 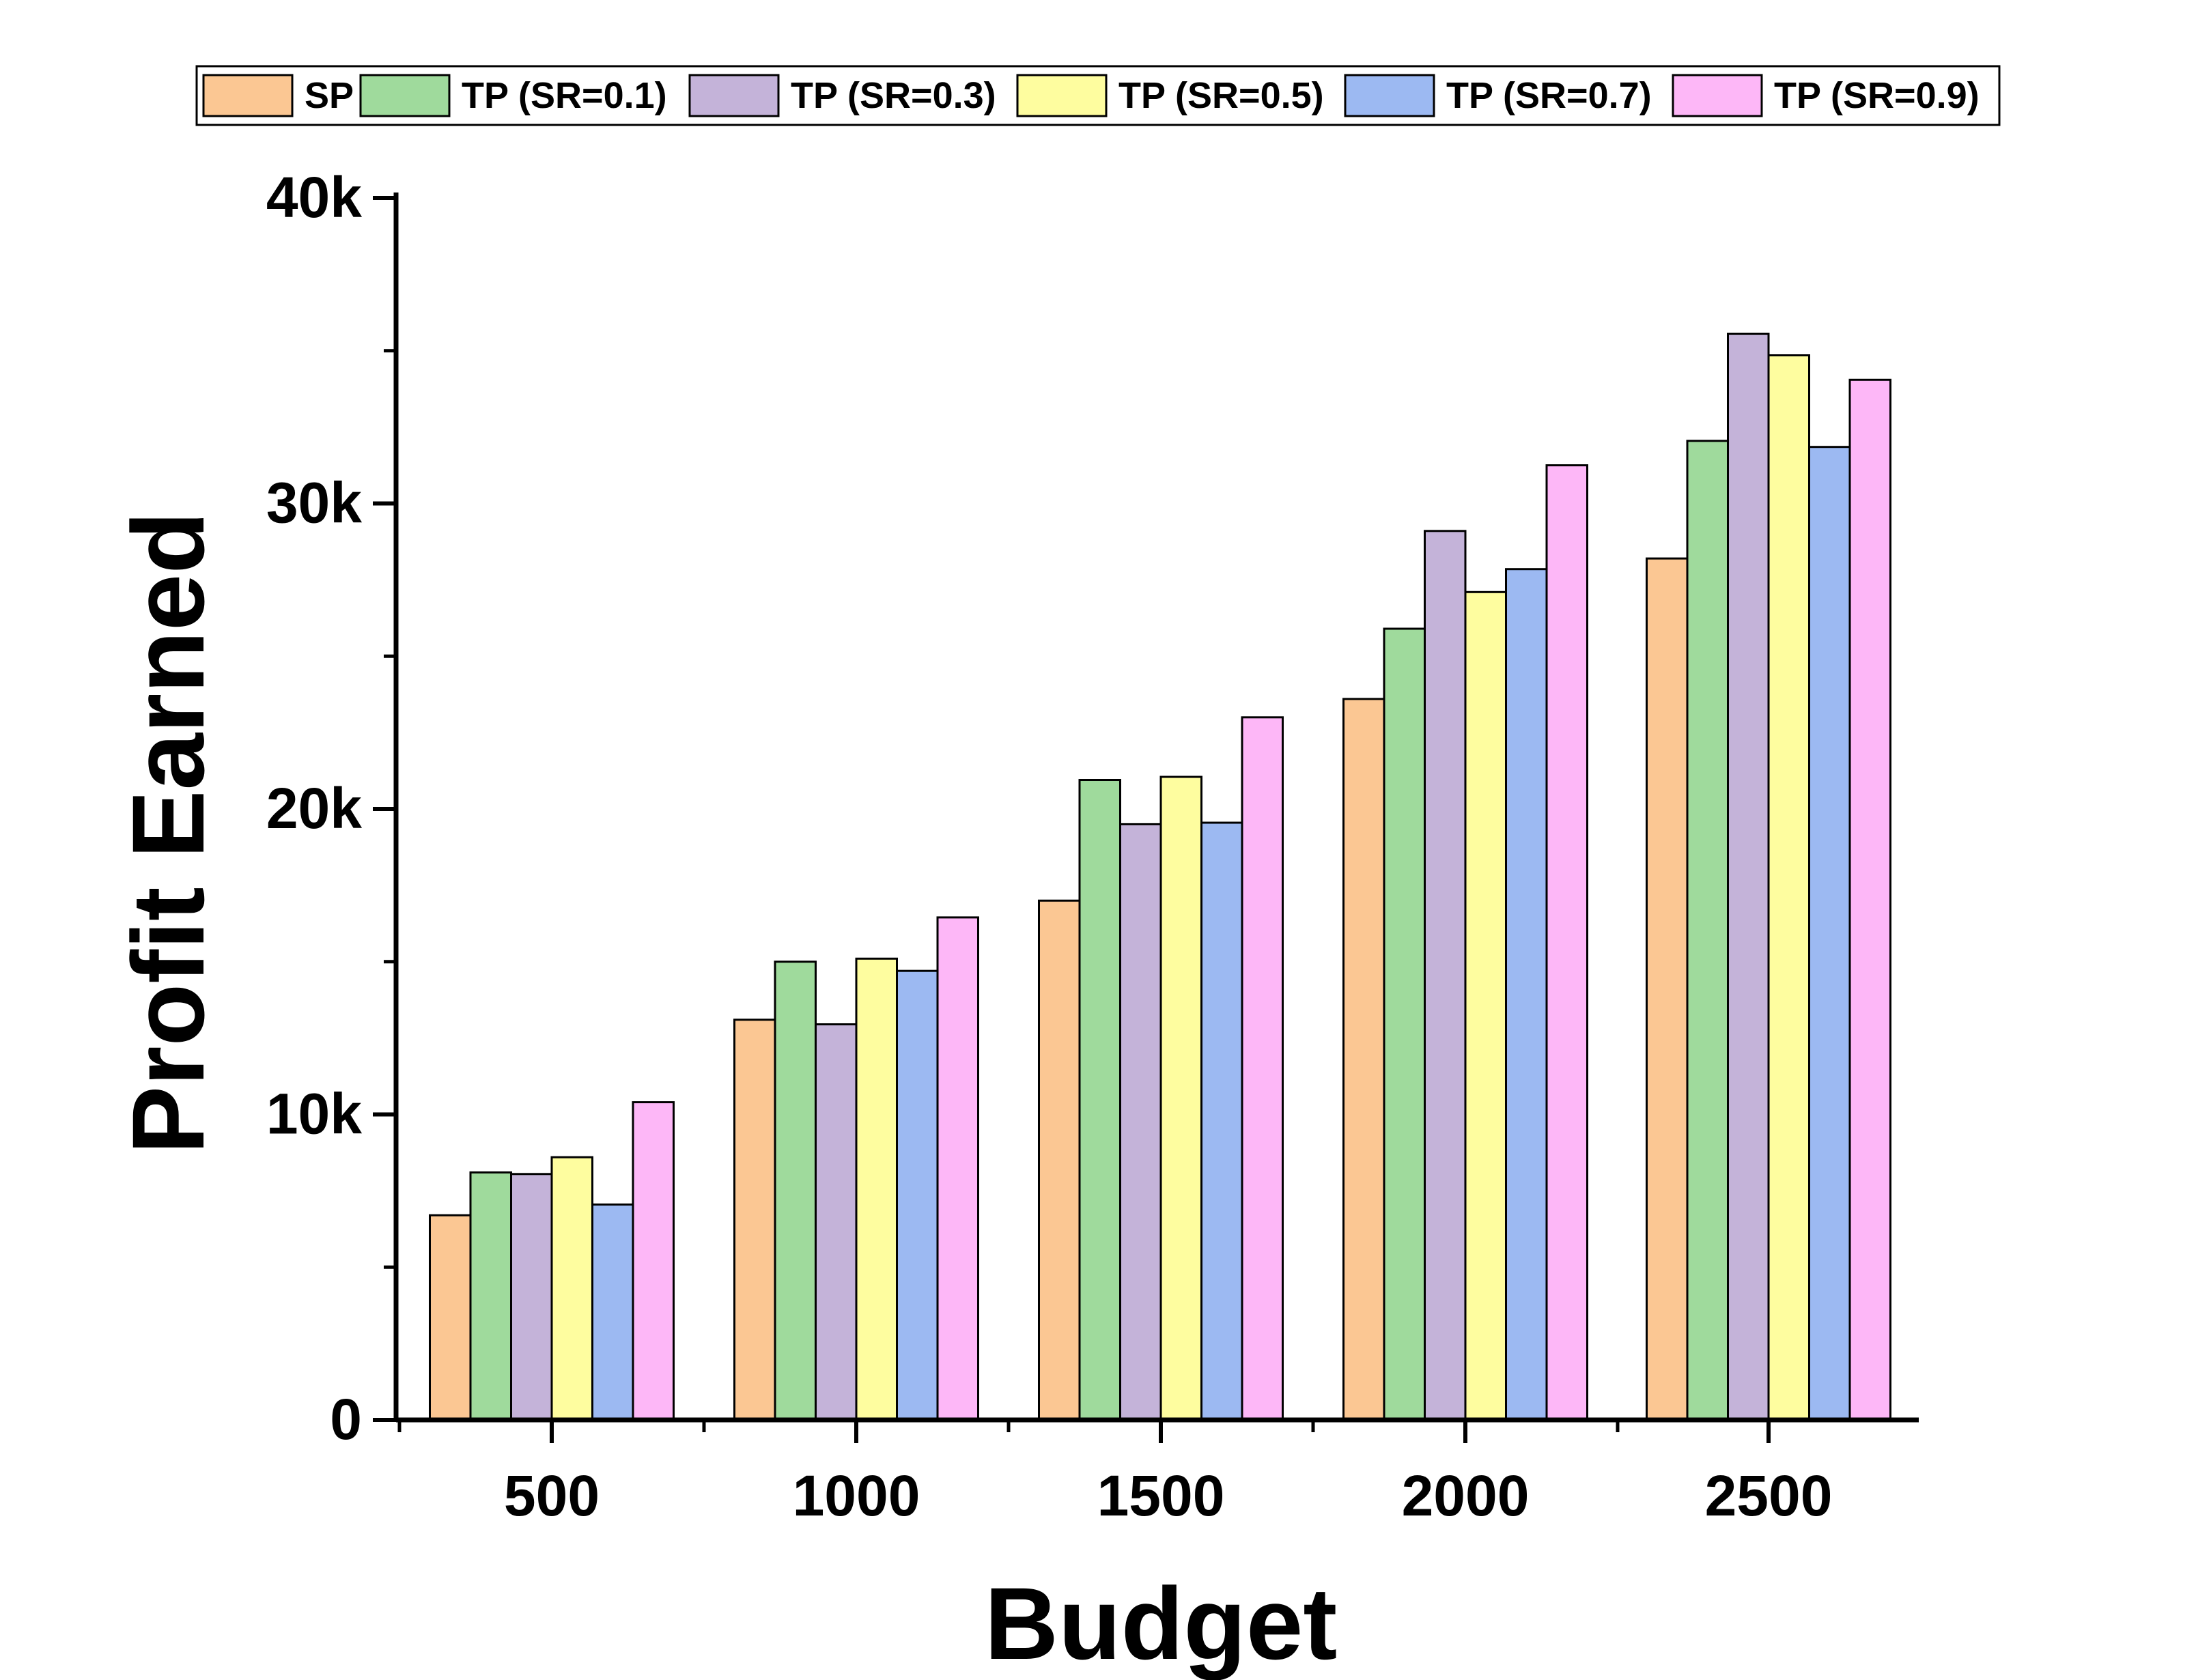 What do you see at coordinates (314, 1114) in the screenshot?
I see `y-tick-label: 10k` at bounding box center [314, 1114].